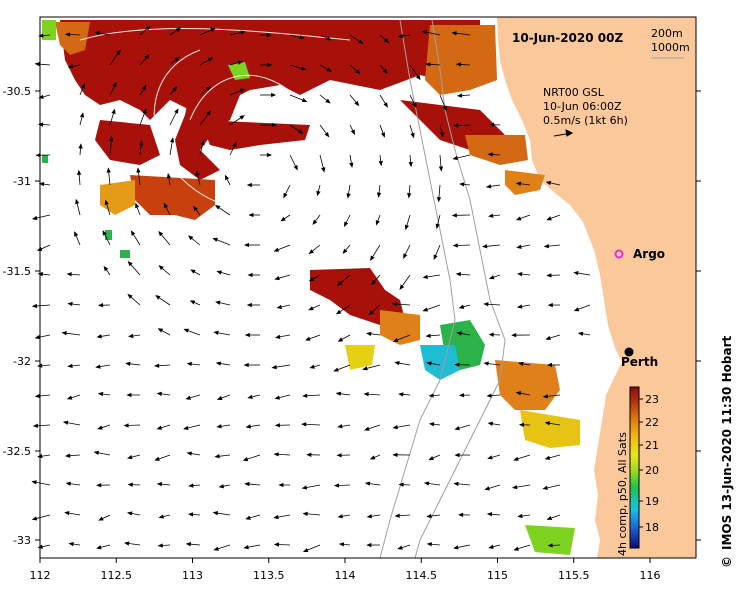  What do you see at coordinates (652, 399) in the screenshot?
I see `colorbar-tick-label: 23` at bounding box center [652, 399].